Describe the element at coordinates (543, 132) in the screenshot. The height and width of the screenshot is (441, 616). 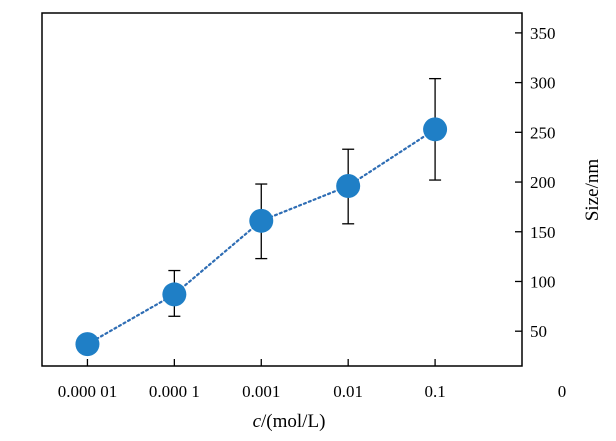
I see `y-tick-label-4: 250` at that location.